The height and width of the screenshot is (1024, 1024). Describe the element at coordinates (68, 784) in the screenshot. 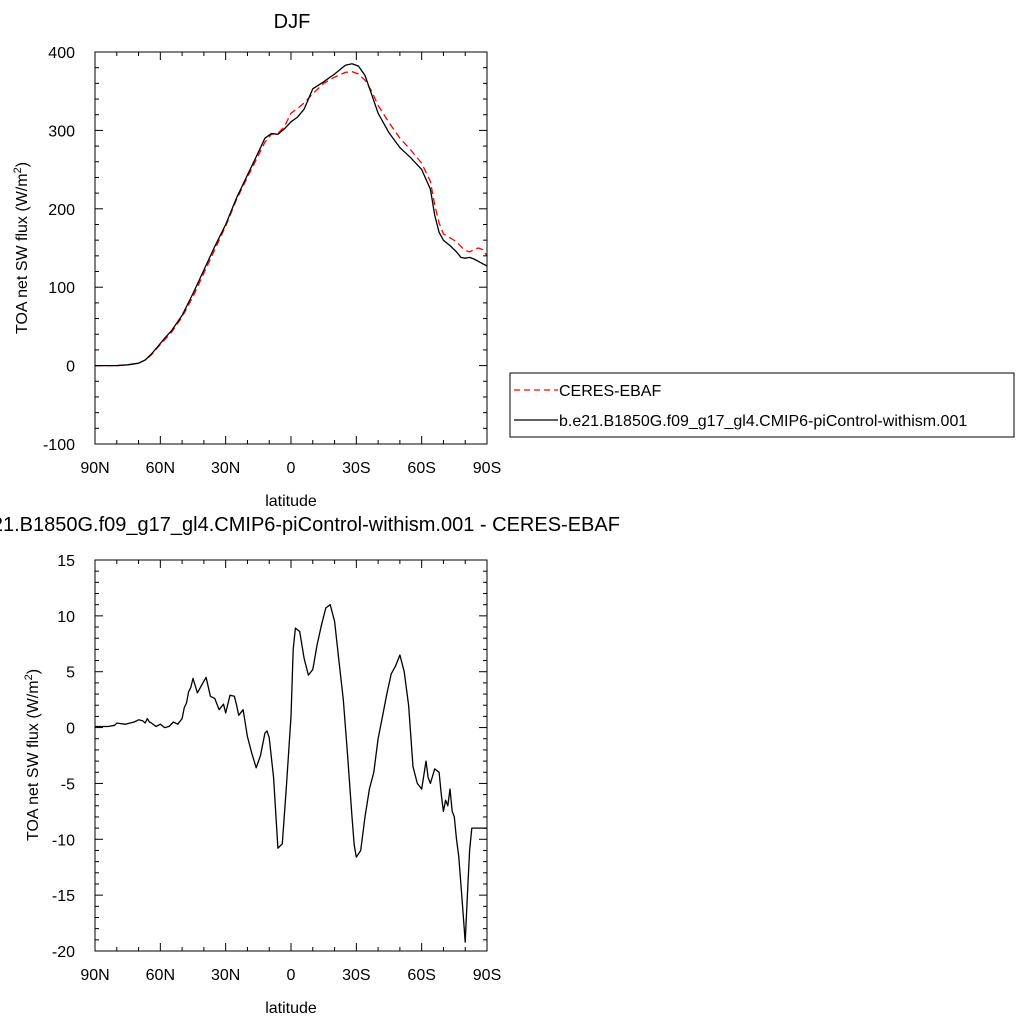

I see `y-tick-label: -5` at that location.